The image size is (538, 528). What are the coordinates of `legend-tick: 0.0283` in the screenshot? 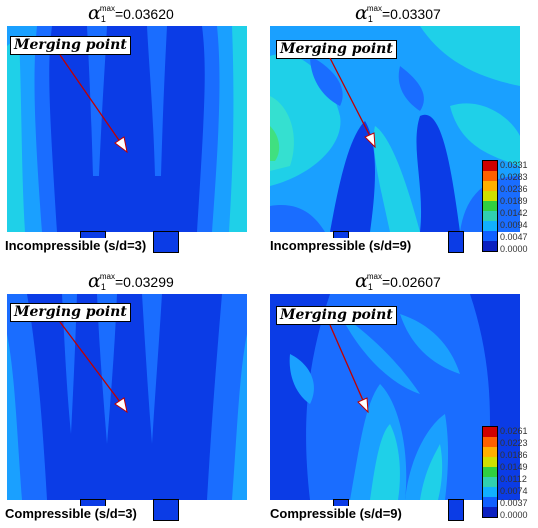 It's located at (514, 177).